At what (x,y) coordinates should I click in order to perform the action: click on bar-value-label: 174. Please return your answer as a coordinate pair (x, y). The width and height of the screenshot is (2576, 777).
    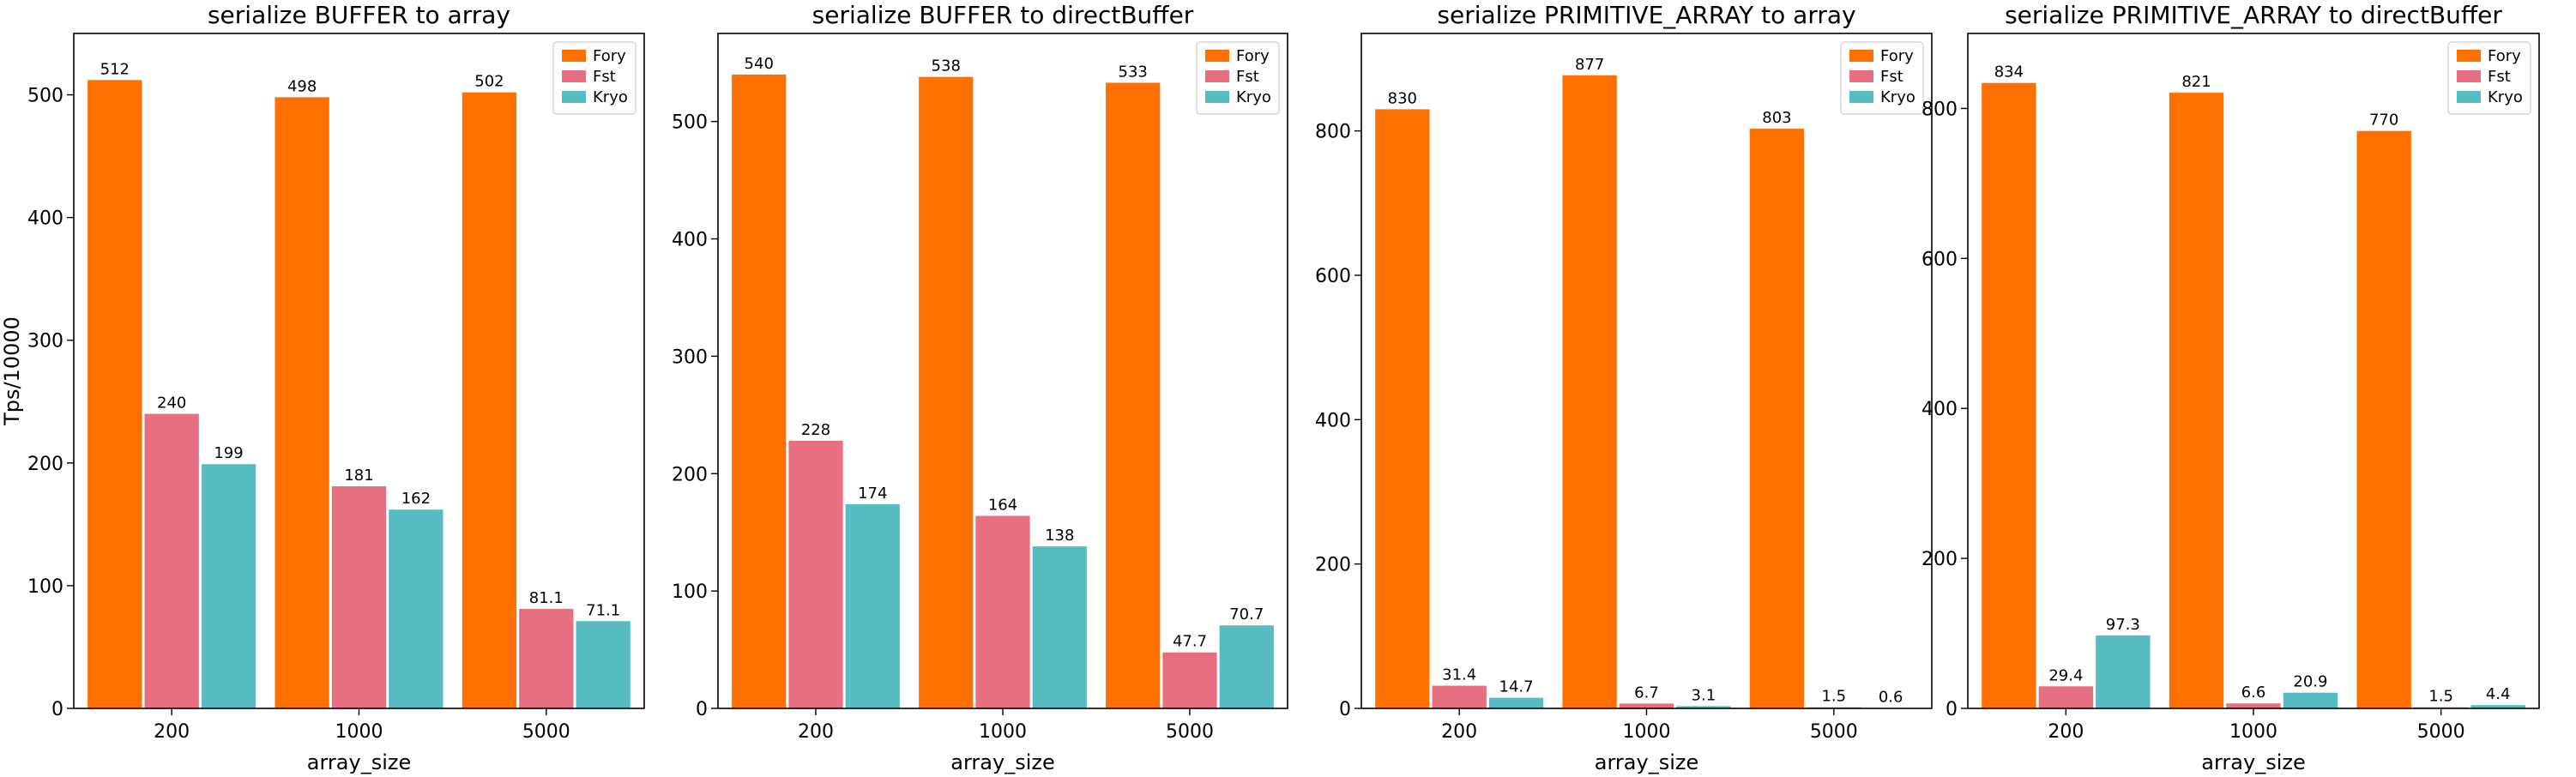
    Looking at the image, I should click on (872, 494).